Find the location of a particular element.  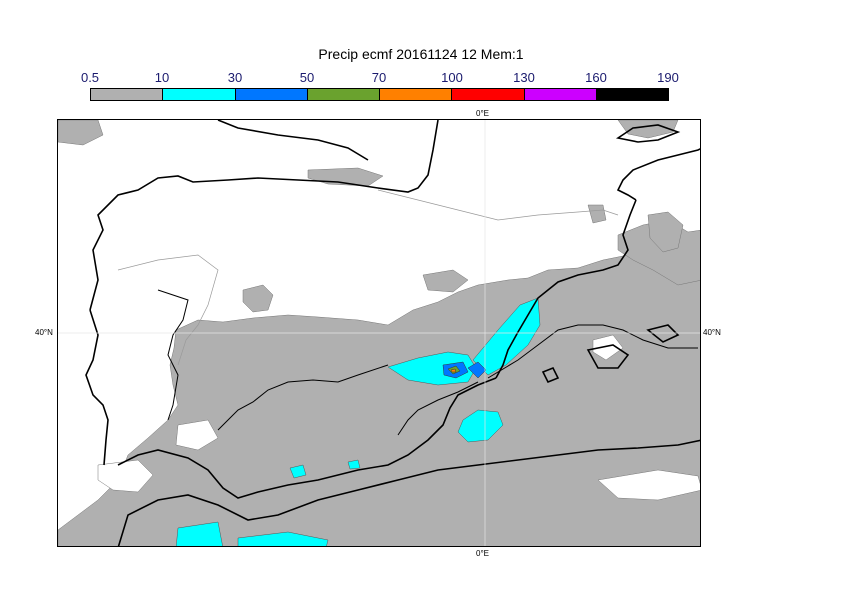

right-latitude-label: 40°N is located at coordinates (712, 332).